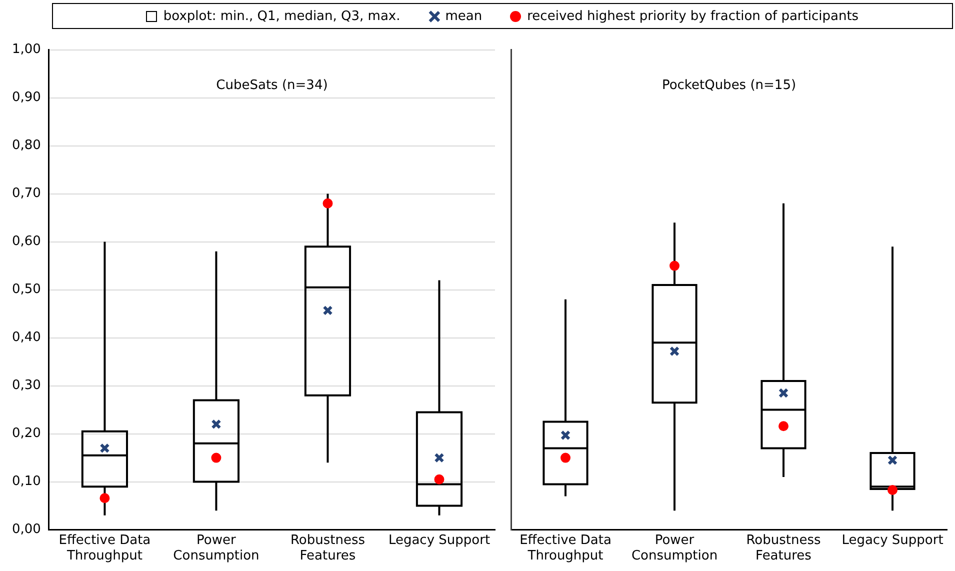 The image size is (955, 571). Describe the element at coordinates (463, 16) in the screenshot. I see `legend-label: mean` at that location.